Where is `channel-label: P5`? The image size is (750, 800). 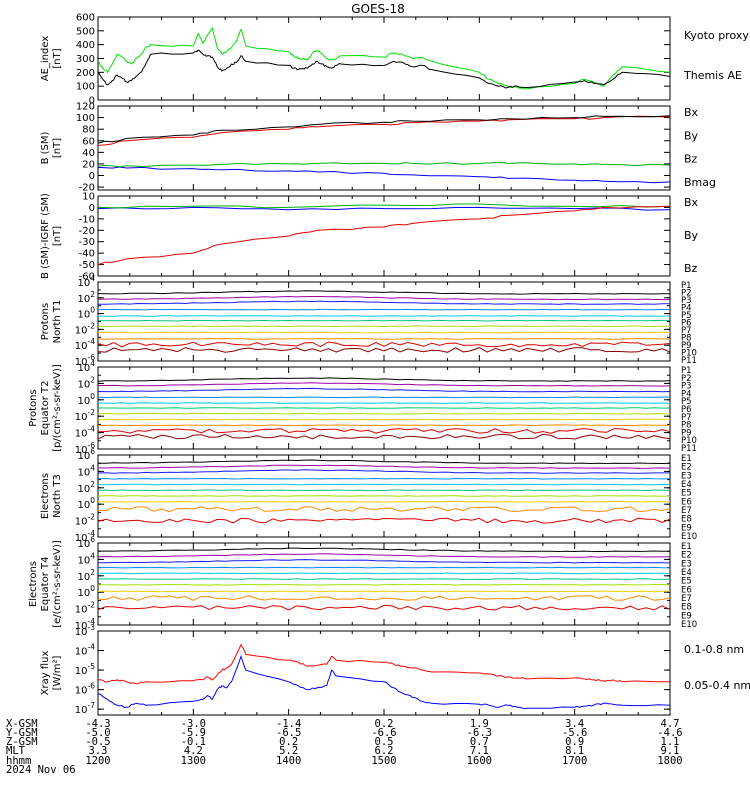 channel-label: P5 is located at coordinates (686, 316).